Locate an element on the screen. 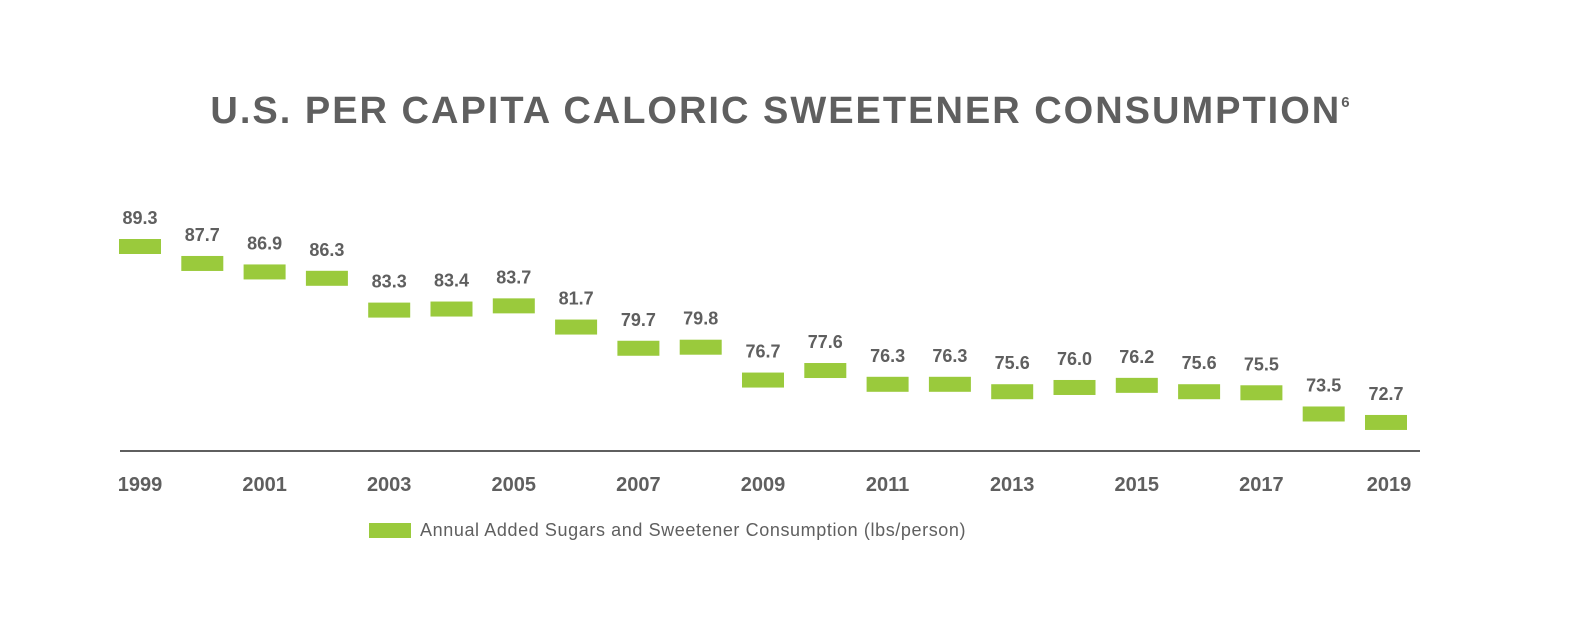 The image size is (1580, 641). x-tick-2001: 2001 is located at coordinates (264, 485).